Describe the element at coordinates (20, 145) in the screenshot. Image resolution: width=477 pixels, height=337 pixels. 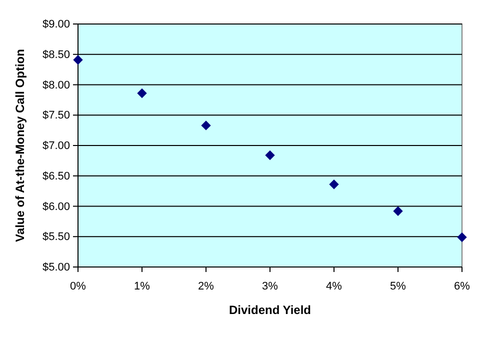
I see `y-axis-title: Value of At-the-Money Call Option` at that location.